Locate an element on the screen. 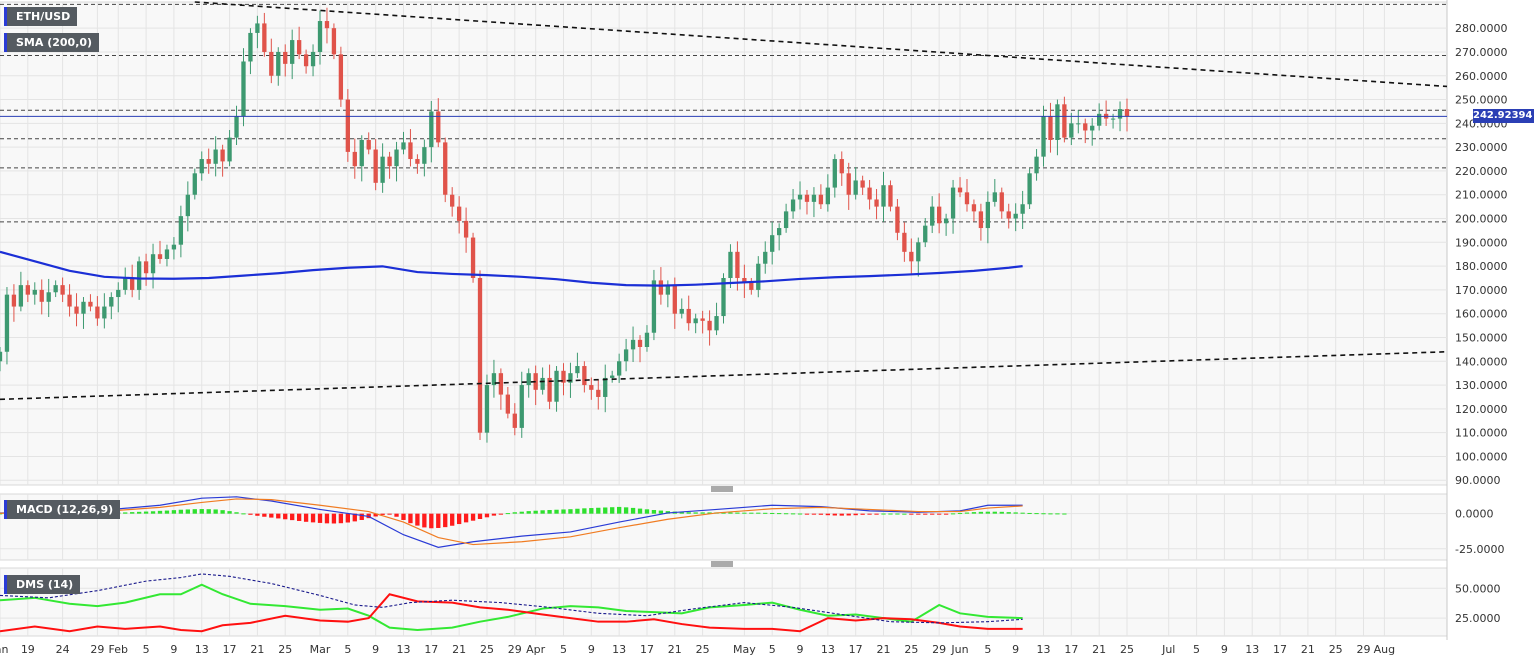  dms-series-adx is located at coordinates (511, 598).